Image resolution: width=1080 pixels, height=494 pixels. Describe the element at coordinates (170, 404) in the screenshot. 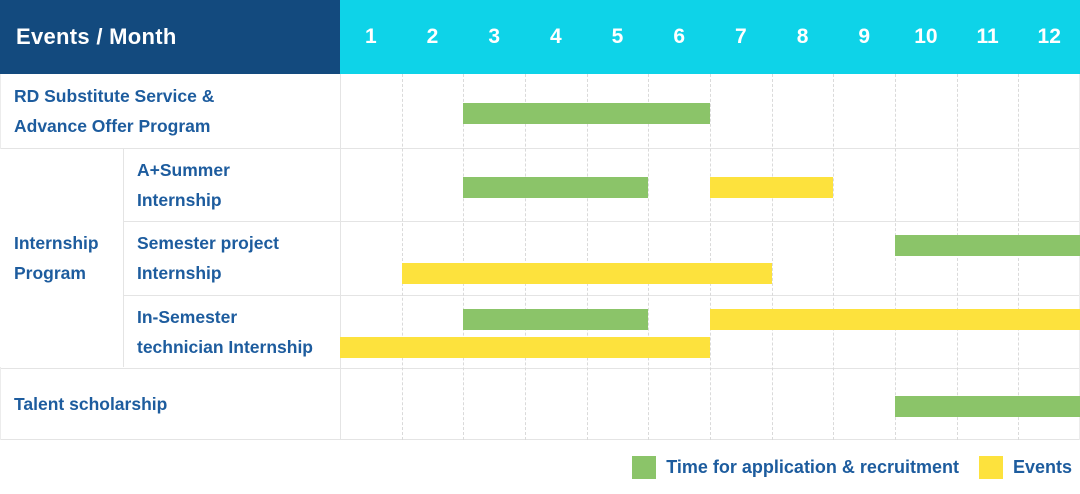

I see `row-label-cell: Talent scholarship` at that location.